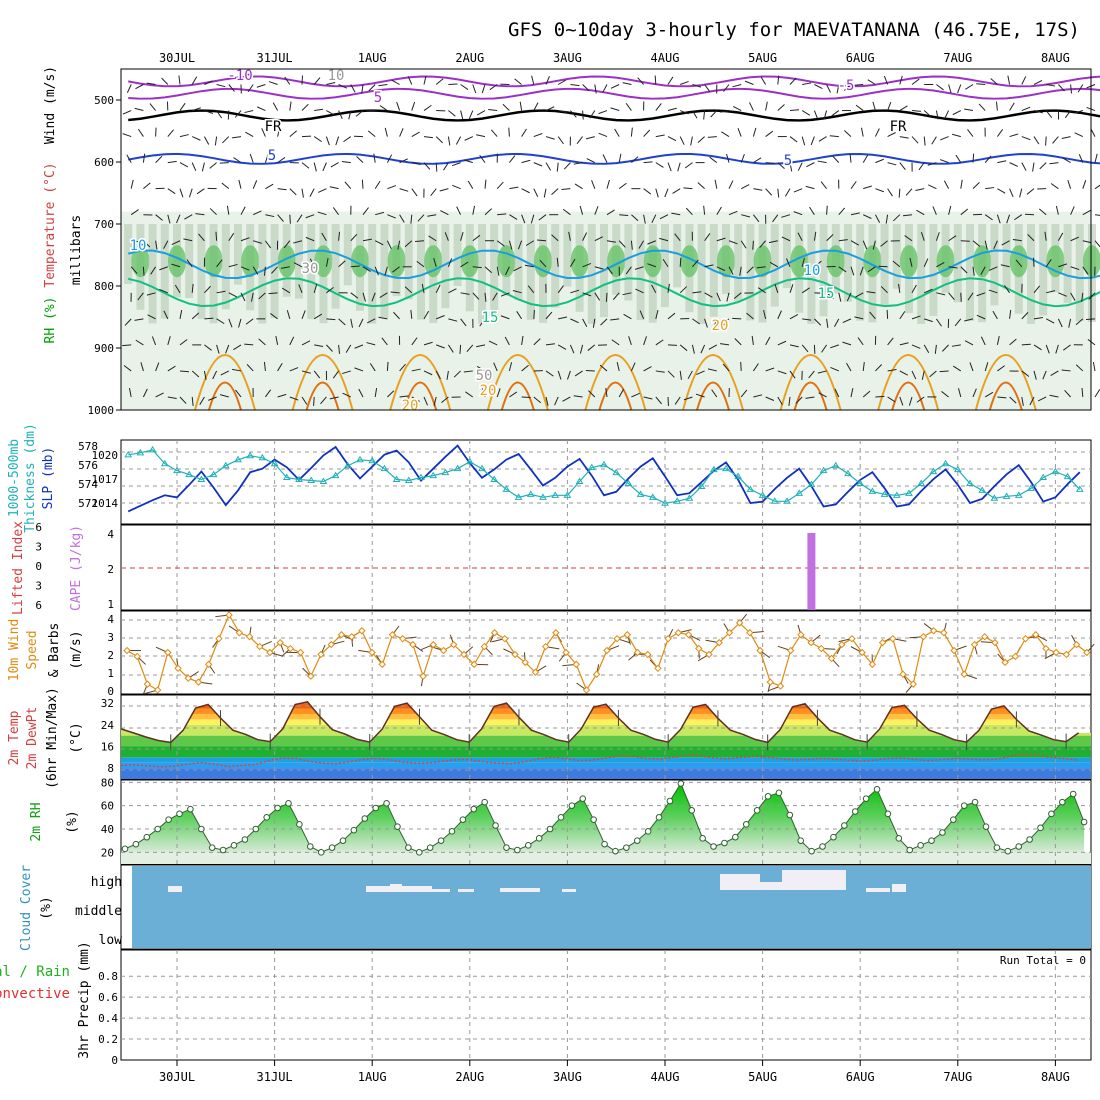 The width and height of the screenshot is (1100, 1100). I want to click on thickness-axis-label-2: Thickness (dm), so click(30, 478).